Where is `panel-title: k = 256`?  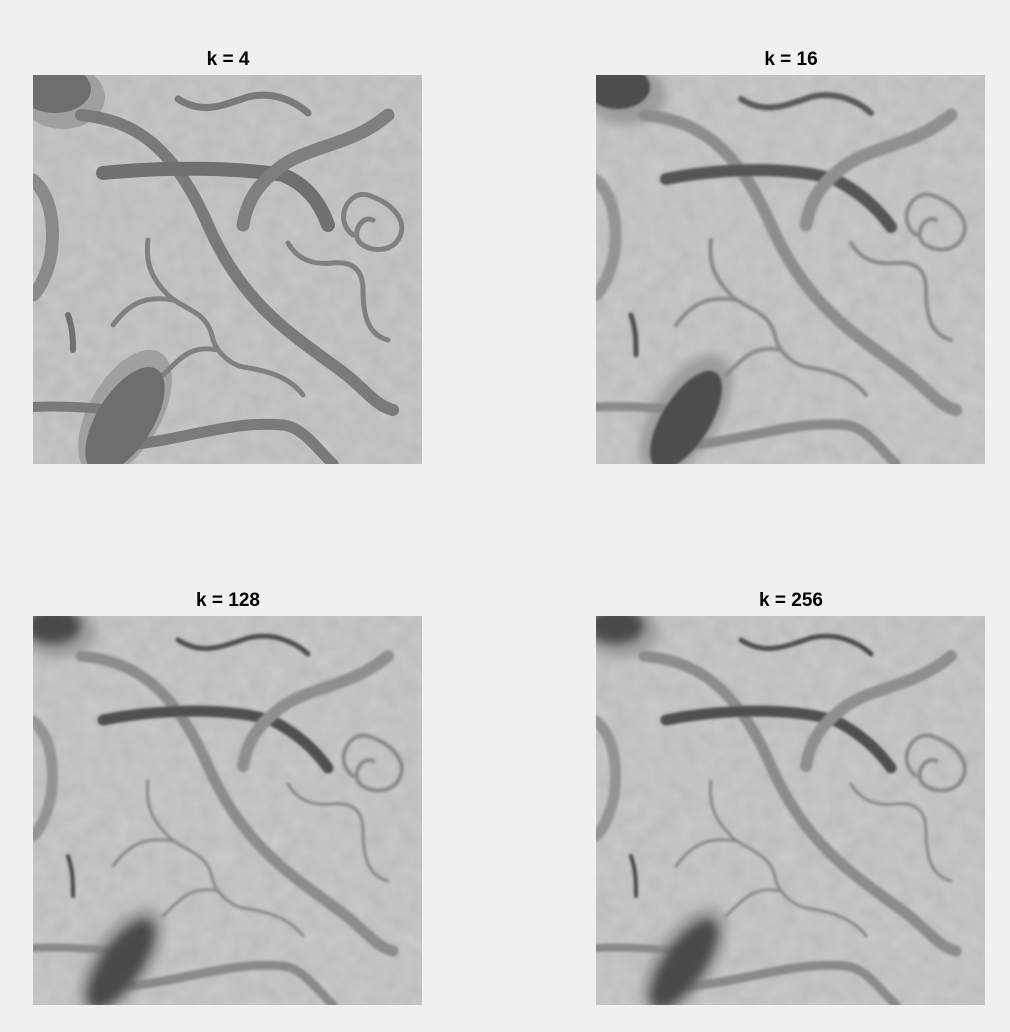
panel-title: k = 256 is located at coordinates (791, 600).